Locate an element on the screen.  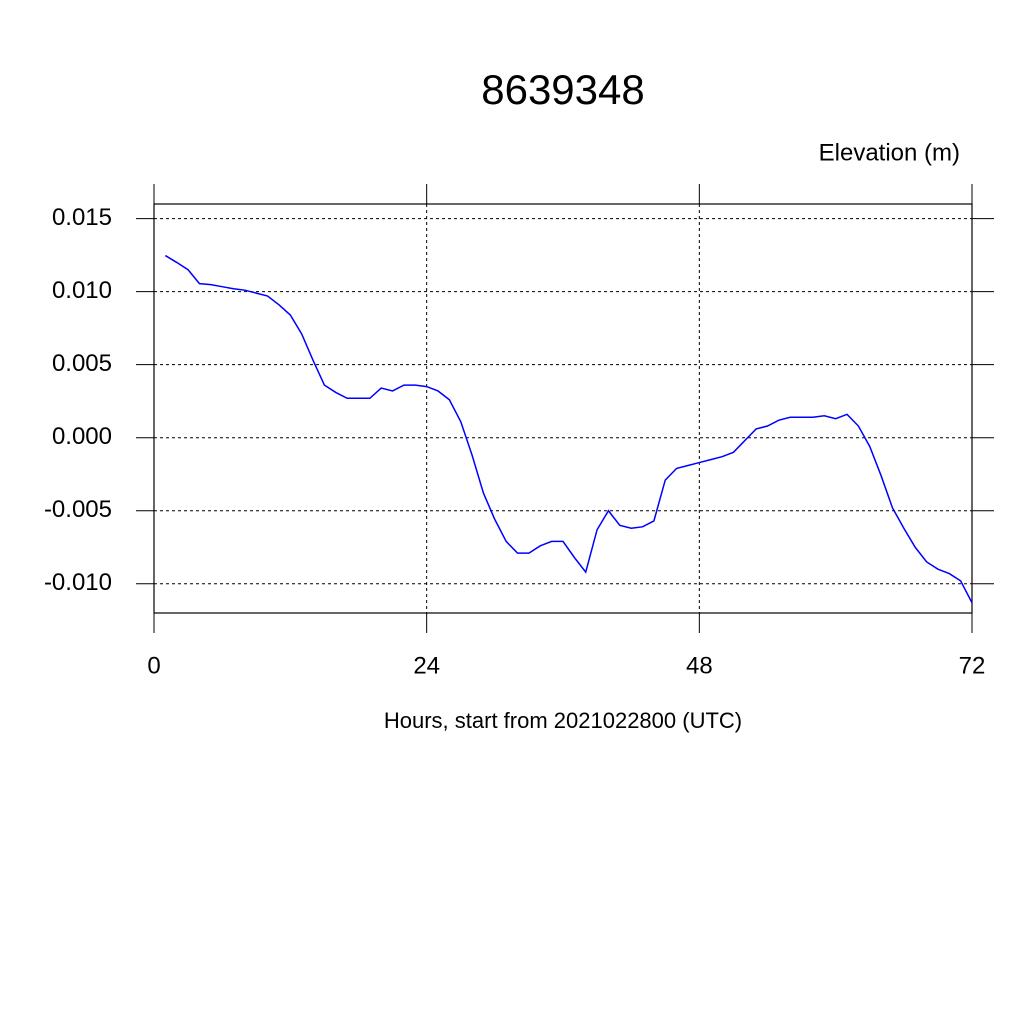
x-tick-label: 48 is located at coordinates (699, 665).